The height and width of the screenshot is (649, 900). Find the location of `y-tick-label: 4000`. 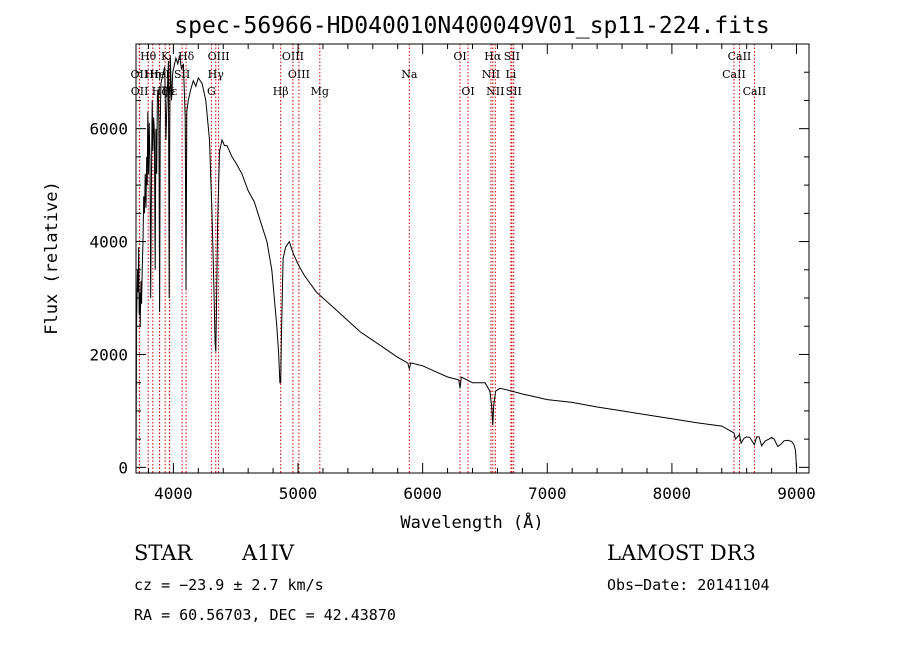

y-tick-label: 4000 is located at coordinates (108, 242).